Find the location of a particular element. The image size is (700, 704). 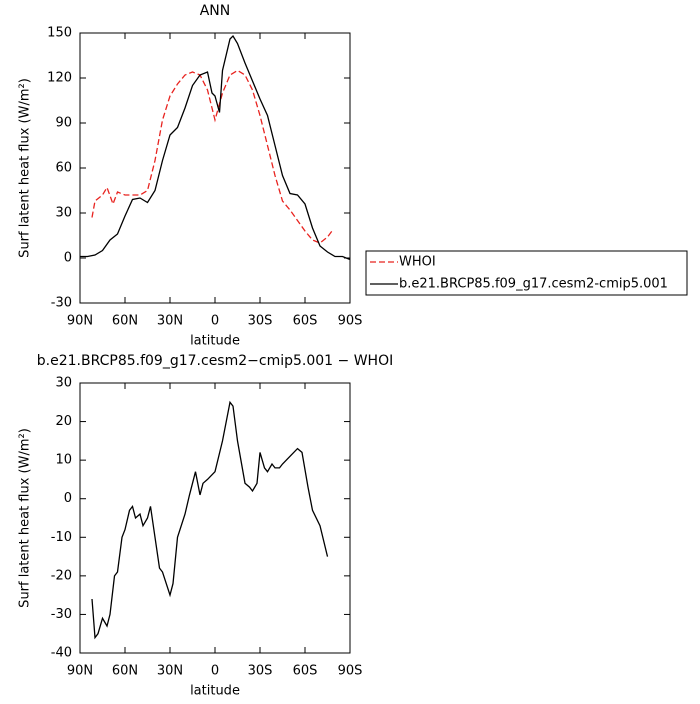

y-tick-label: 60 is located at coordinates (63, 168).